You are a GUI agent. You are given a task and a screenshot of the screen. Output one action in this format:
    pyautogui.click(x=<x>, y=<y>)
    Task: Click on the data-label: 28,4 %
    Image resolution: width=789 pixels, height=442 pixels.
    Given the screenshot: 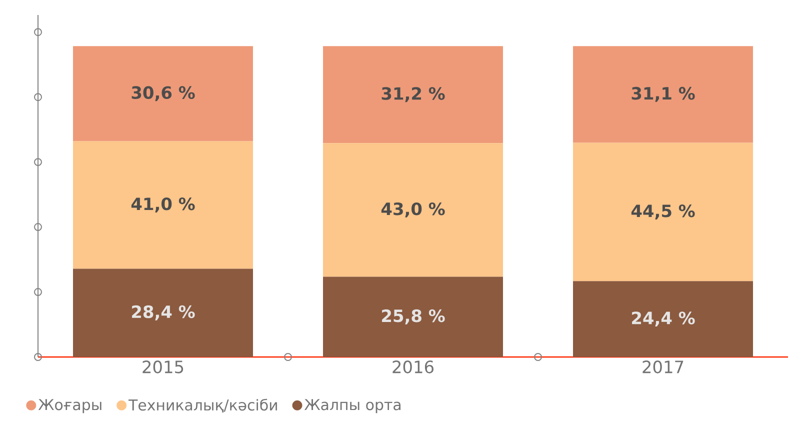 What is the action you would take?
    pyautogui.click(x=163, y=312)
    